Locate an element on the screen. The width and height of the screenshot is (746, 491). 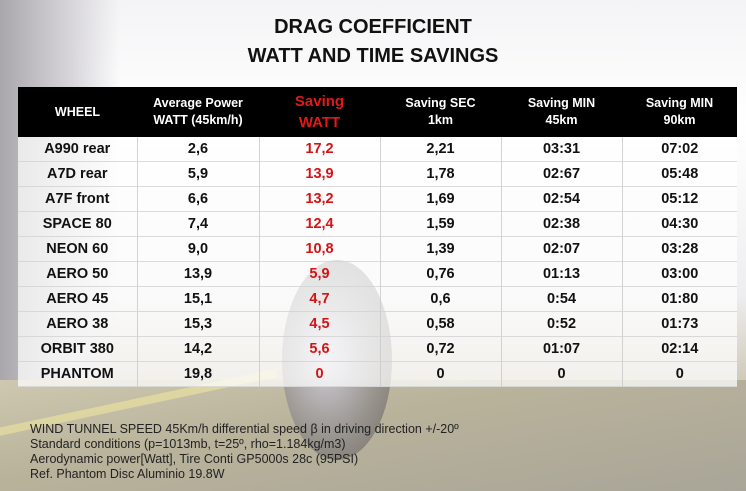
column-header: Saving MIN 90km is located at coordinates (679, 112).